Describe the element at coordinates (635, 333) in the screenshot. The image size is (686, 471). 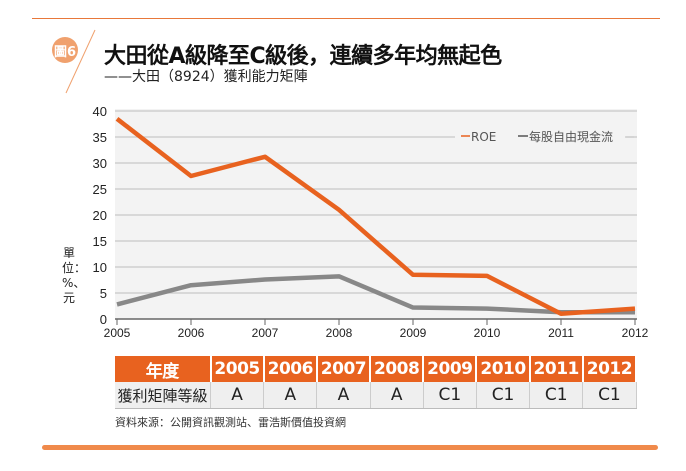
I see `x-tick-label: 2012` at that location.